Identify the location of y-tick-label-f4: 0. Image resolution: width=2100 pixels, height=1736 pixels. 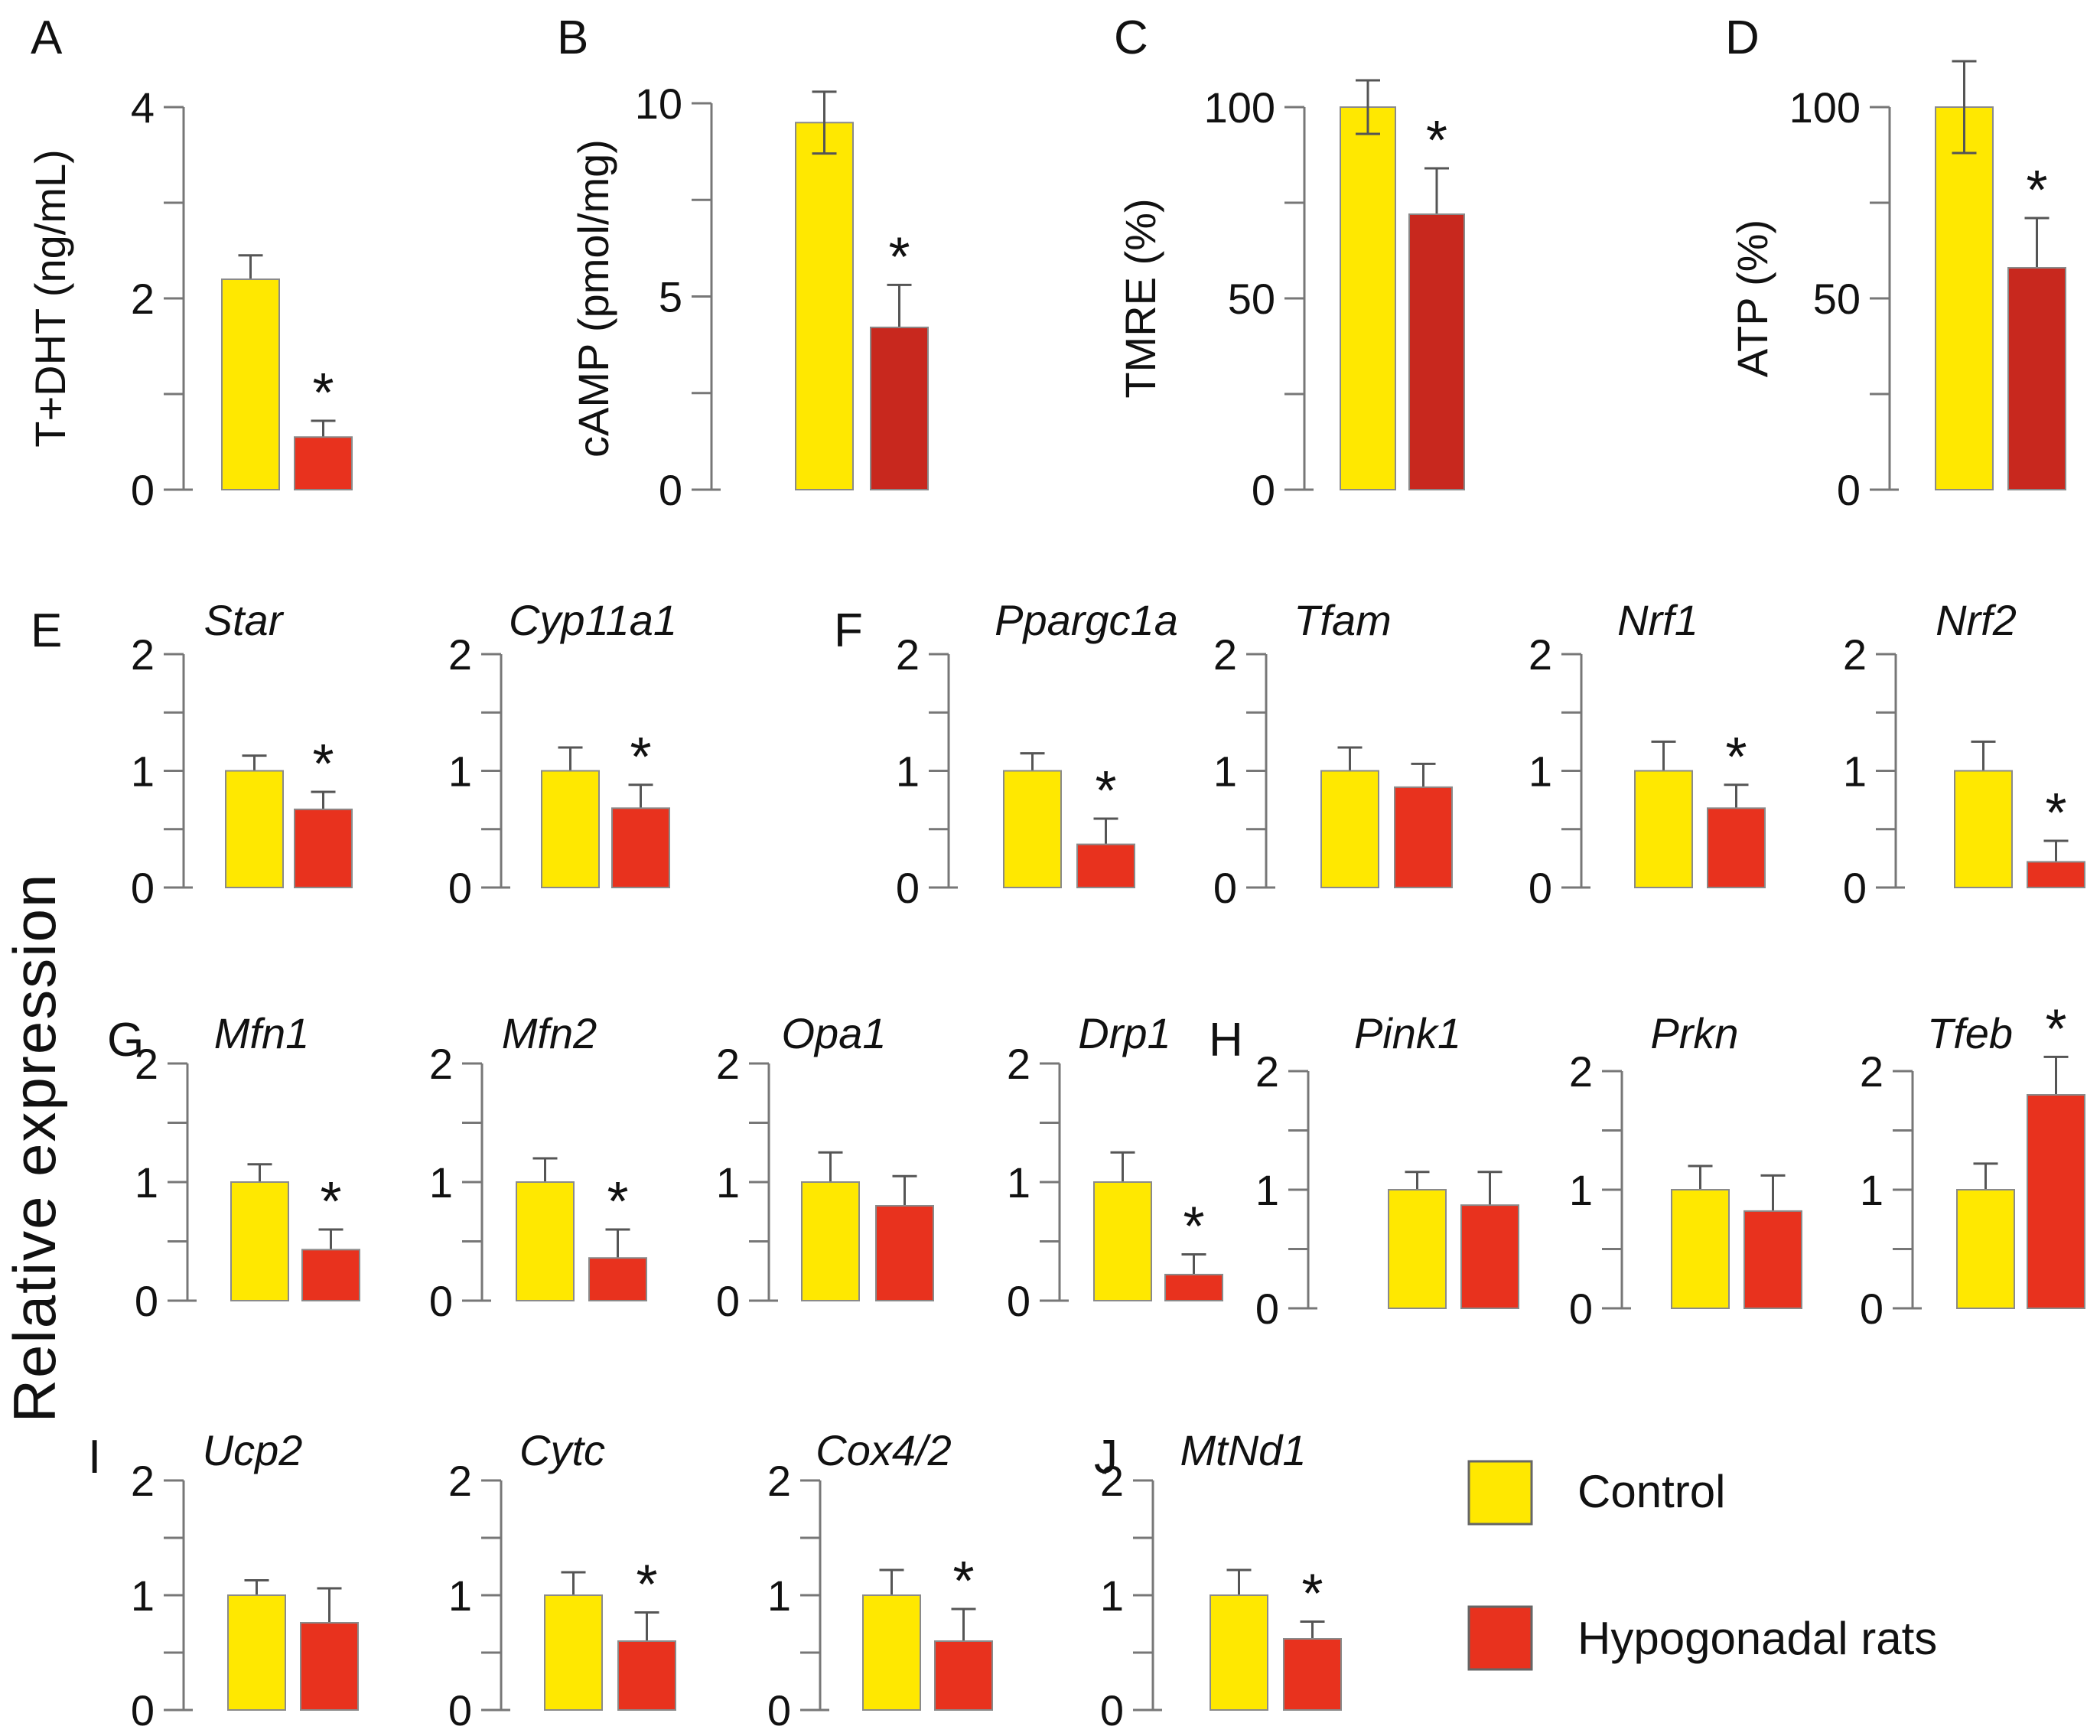
(1855, 888).